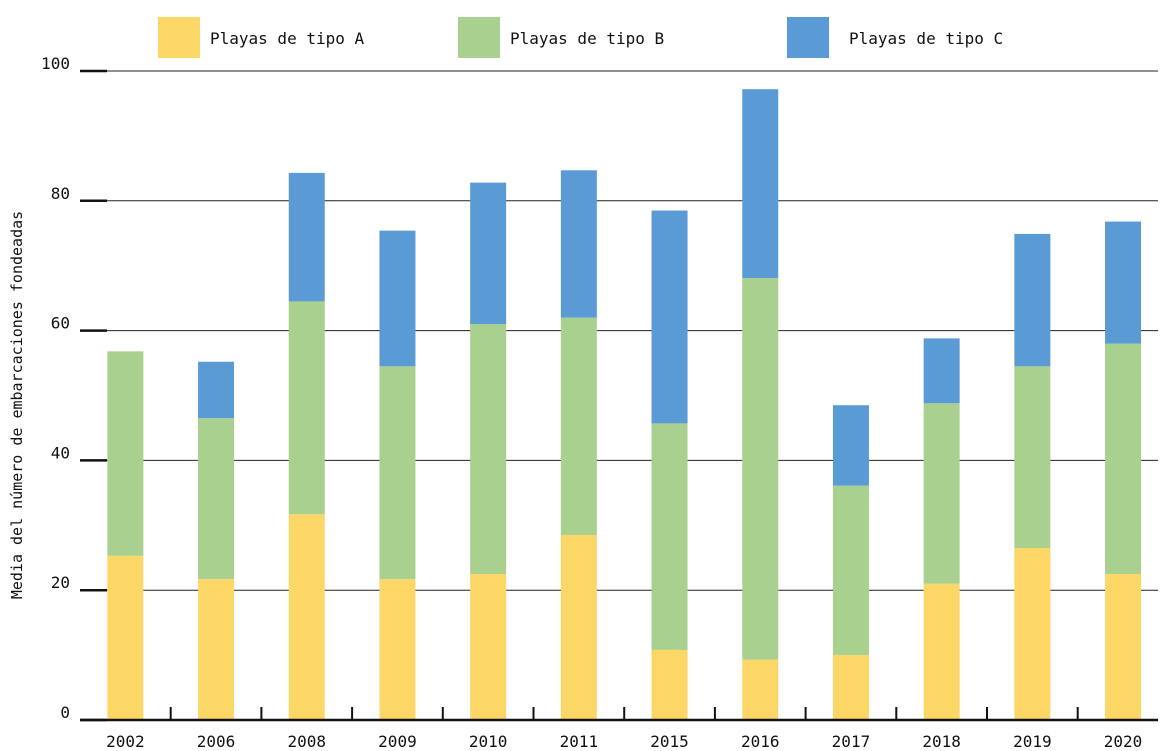  I want to click on y-tick-label: 40, so click(60, 452).